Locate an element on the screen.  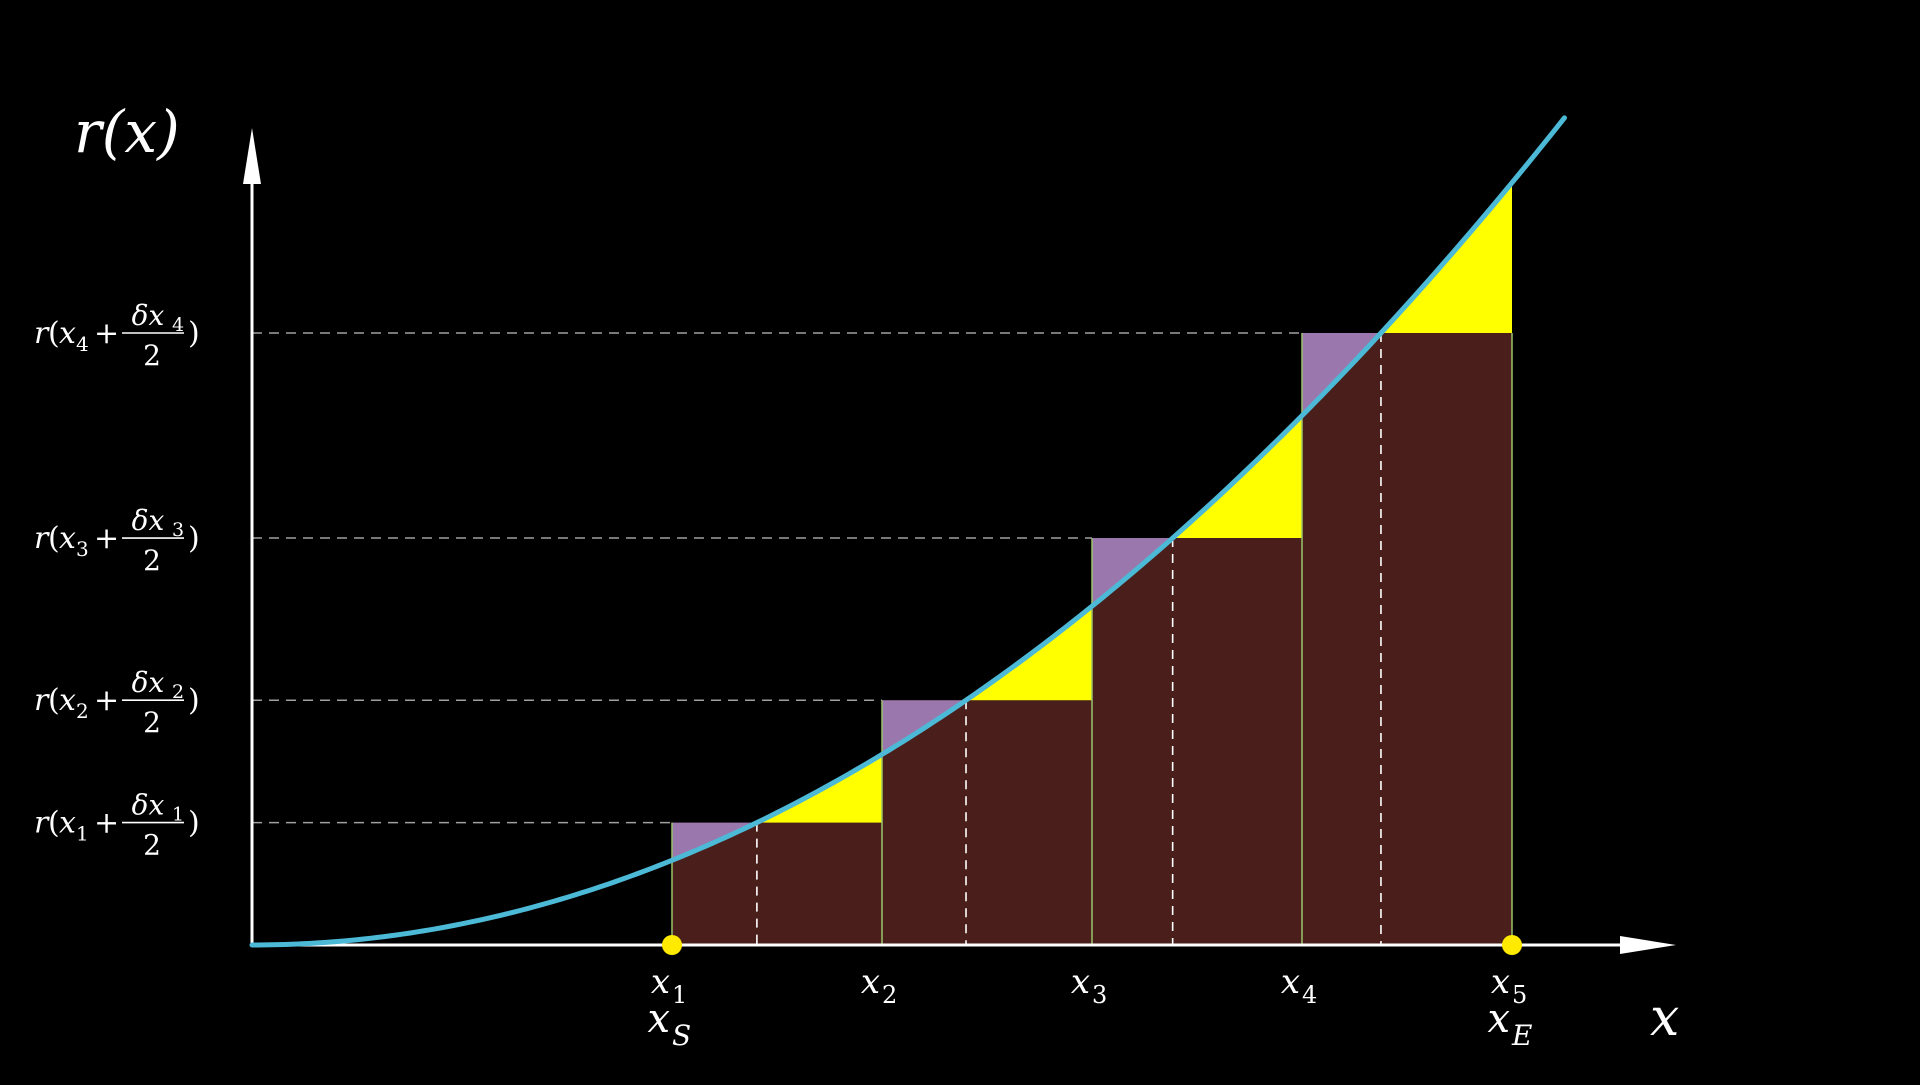
x-tick-label: x 5x E is located at coordinates (1509, 1007).